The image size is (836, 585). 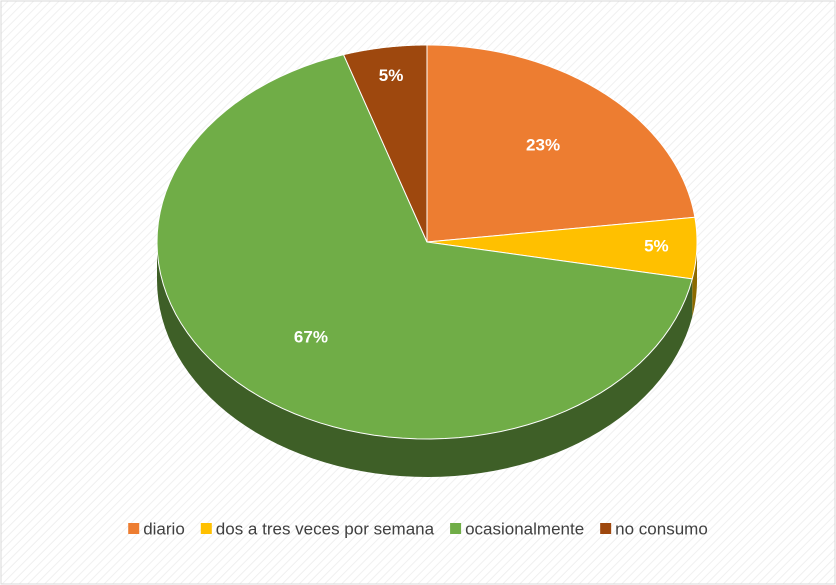 What do you see at coordinates (164, 528) in the screenshot?
I see `legend-label: diario` at bounding box center [164, 528].